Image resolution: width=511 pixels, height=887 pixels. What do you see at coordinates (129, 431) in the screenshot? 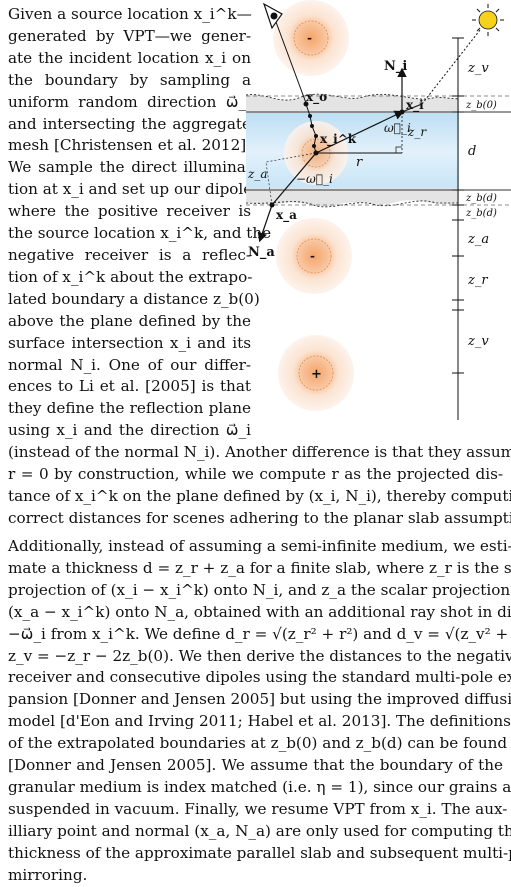
I see `text-line: using x_i and the direction ω⃗_i` at bounding box center [129, 431].